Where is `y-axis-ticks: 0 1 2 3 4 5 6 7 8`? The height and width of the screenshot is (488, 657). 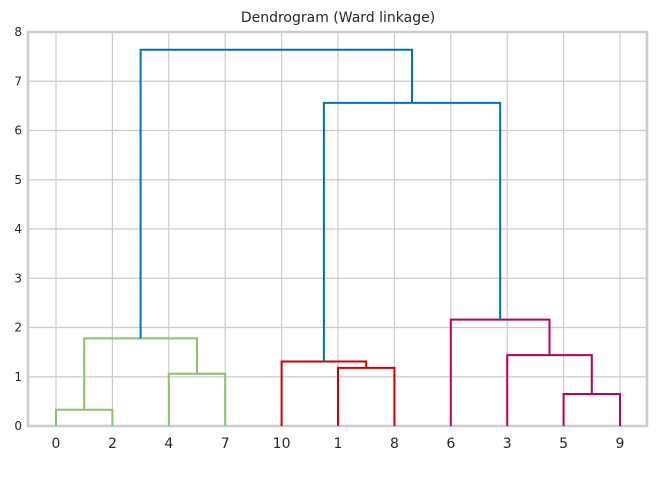 y-axis-ticks: 0 1 2 3 4 5 6 7 8 is located at coordinates (18, 229).